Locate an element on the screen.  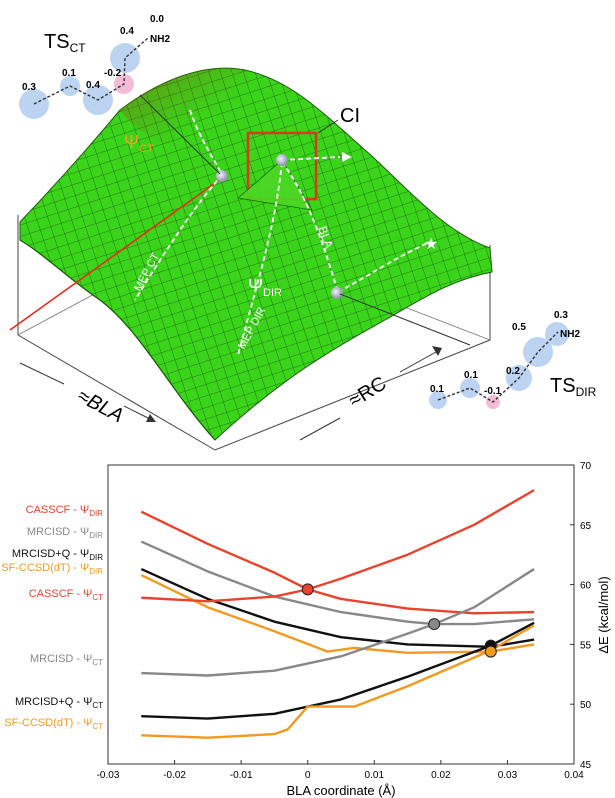
ts-dir-label: TSDIR is located at coordinates (573, 387).